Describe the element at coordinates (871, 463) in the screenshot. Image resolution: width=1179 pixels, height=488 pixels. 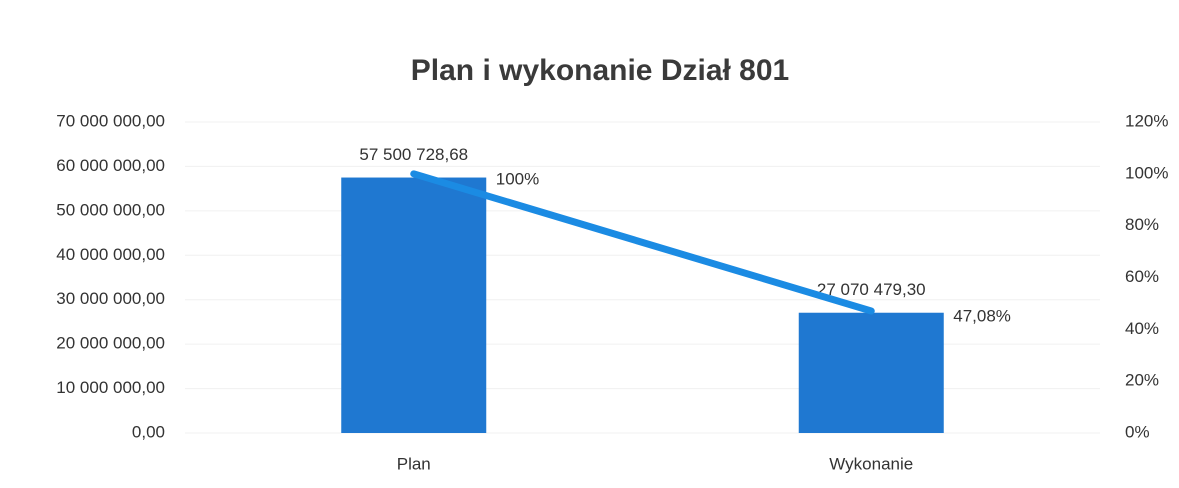
I see `x-tick-label: Wykonanie` at that location.